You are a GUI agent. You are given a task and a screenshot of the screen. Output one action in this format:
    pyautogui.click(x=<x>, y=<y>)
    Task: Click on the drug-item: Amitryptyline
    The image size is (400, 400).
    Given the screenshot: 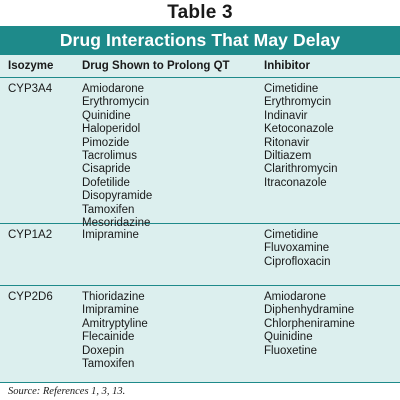 What is the action you would take?
    pyautogui.click(x=115, y=323)
    